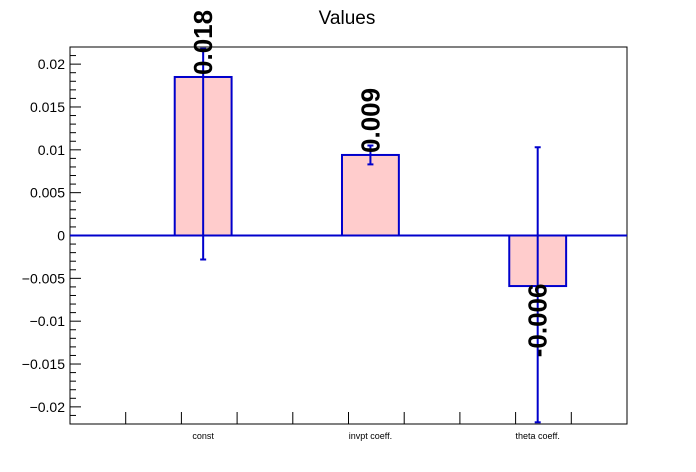  I want to click on y-tick-label: 0.005, so click(47, 193).